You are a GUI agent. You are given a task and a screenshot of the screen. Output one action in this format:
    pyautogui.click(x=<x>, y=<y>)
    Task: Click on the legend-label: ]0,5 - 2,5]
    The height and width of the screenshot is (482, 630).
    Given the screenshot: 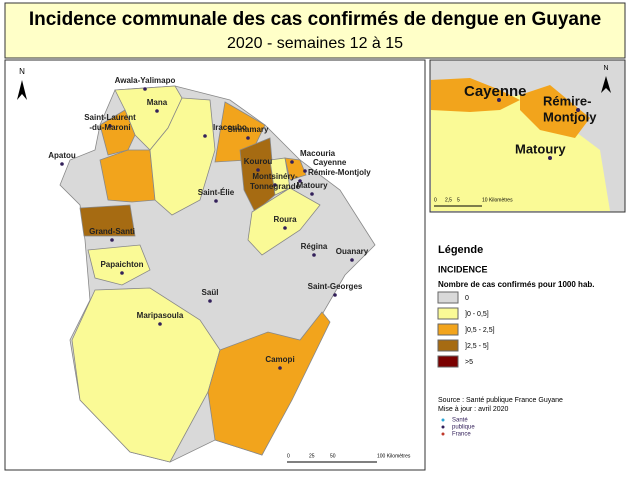 What is the action you would take?
    pyautogui.click(x=480, y=330)
    